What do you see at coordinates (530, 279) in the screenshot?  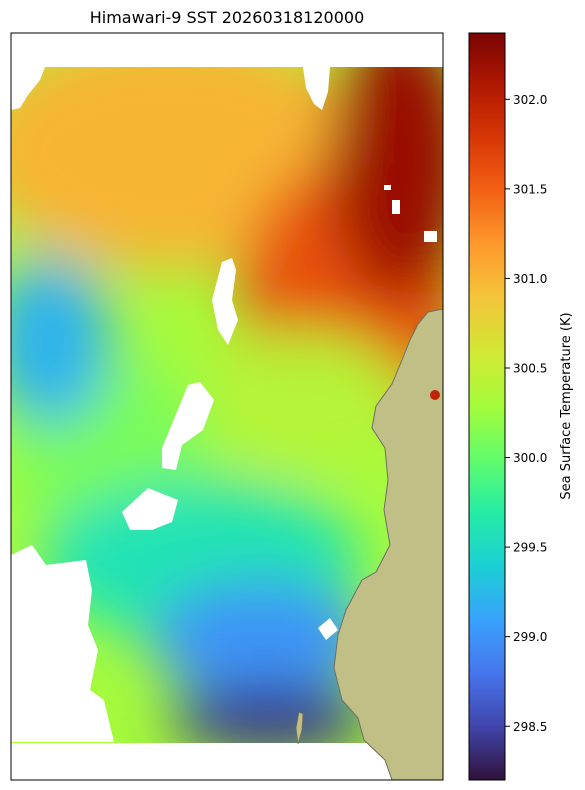 I see `colorbar-tick-label: 301.0` at bounding box center [530, 279].